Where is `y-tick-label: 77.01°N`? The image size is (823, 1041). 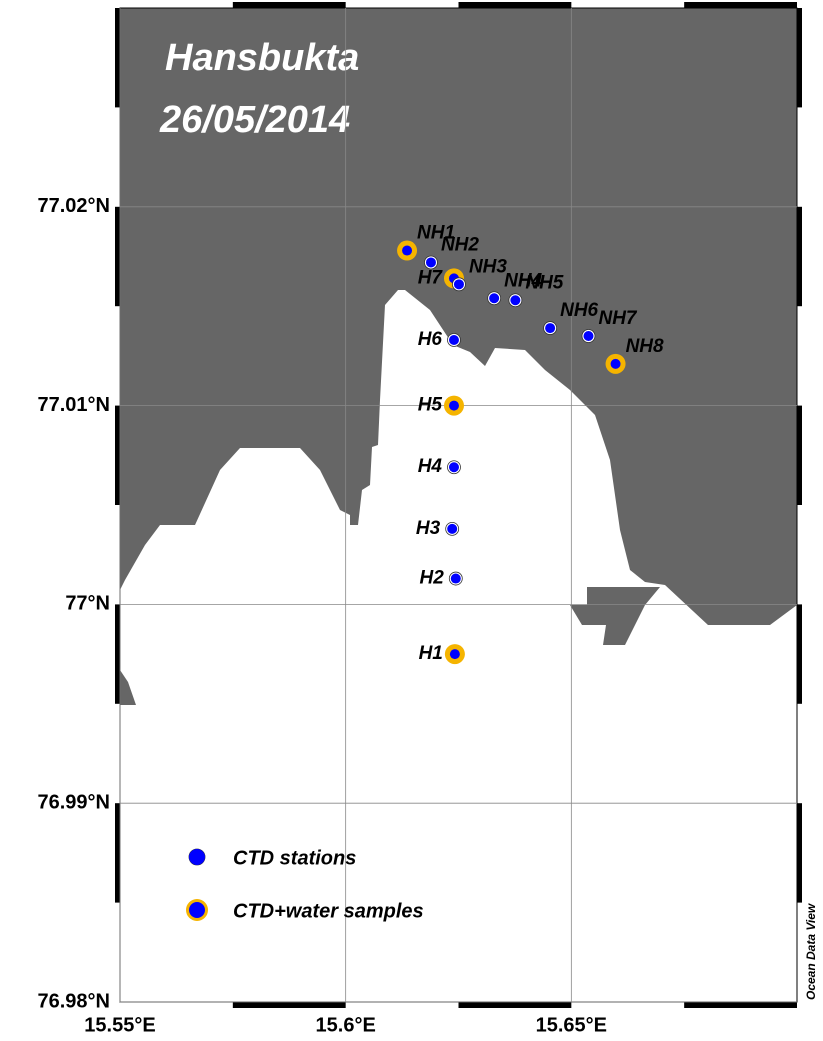
y-tick-label: 77.01°N is located at coordinates (74, 405).